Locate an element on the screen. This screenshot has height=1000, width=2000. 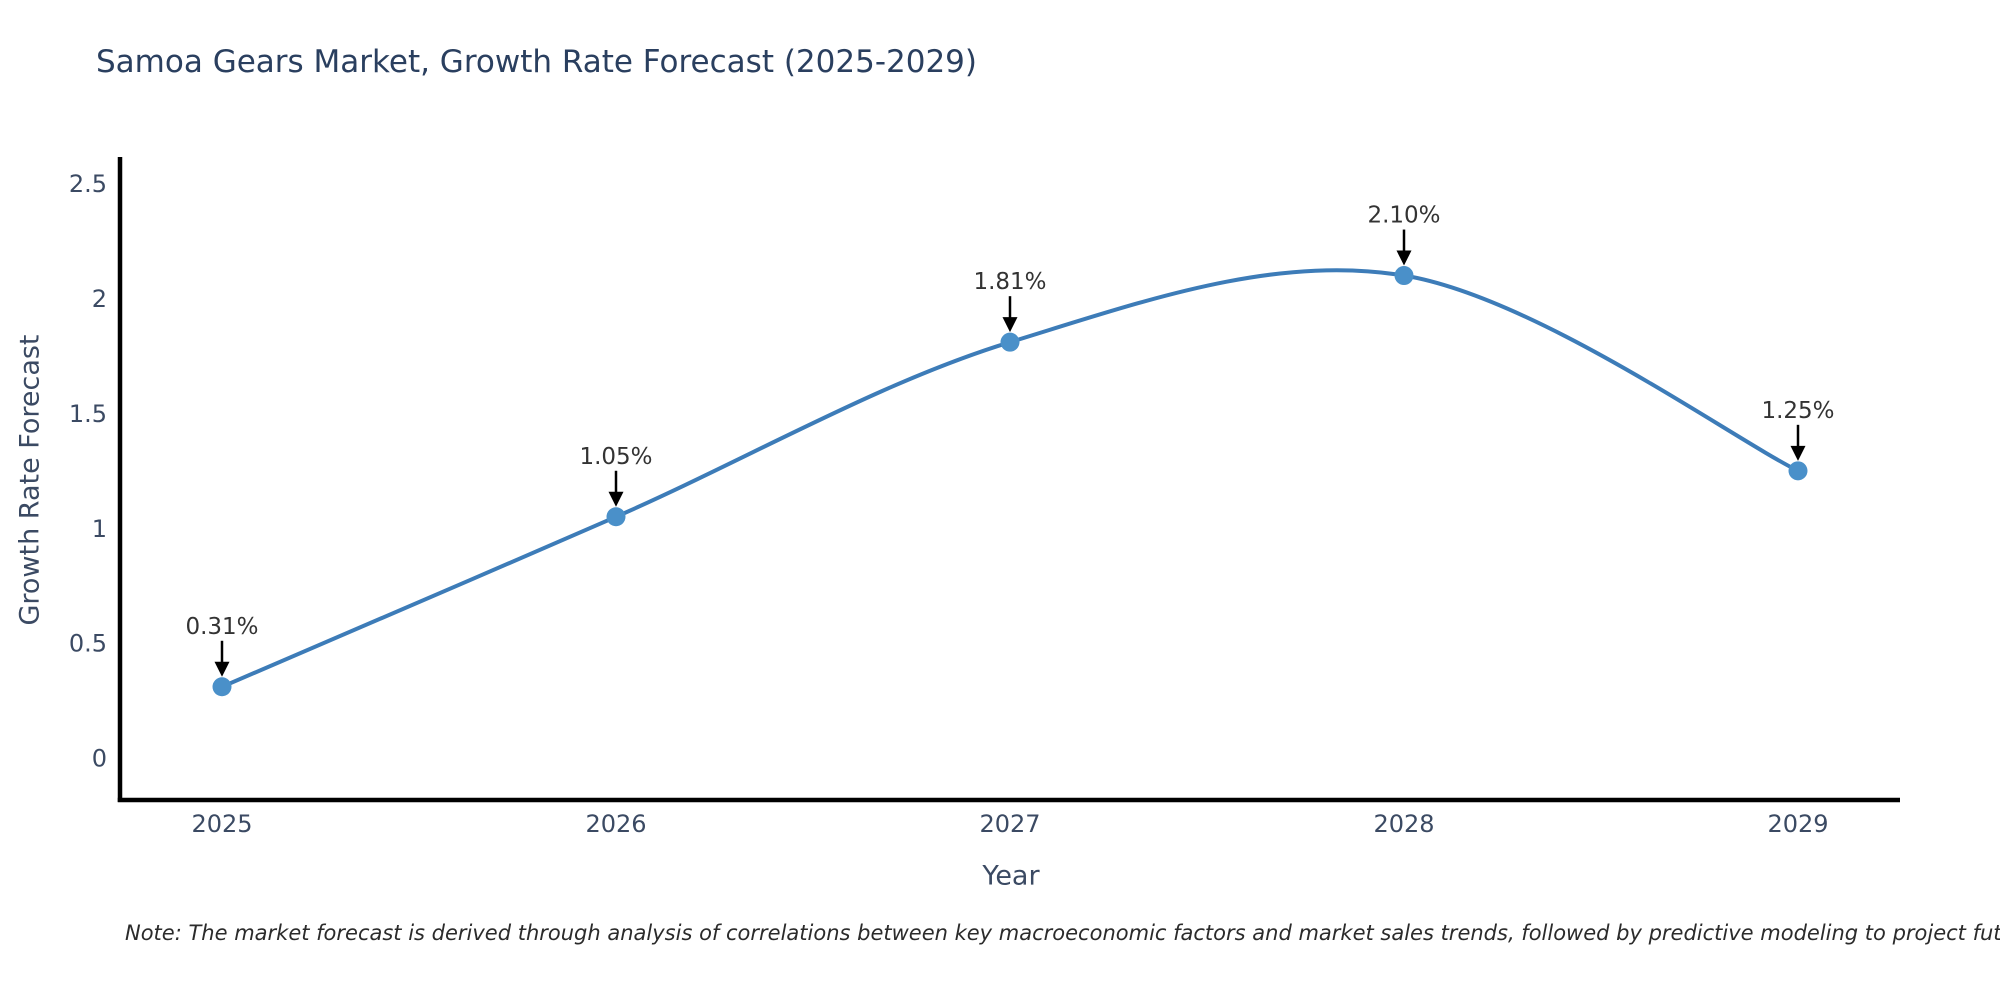
x-axis-title: Year is located at coordinates (1011, 876).